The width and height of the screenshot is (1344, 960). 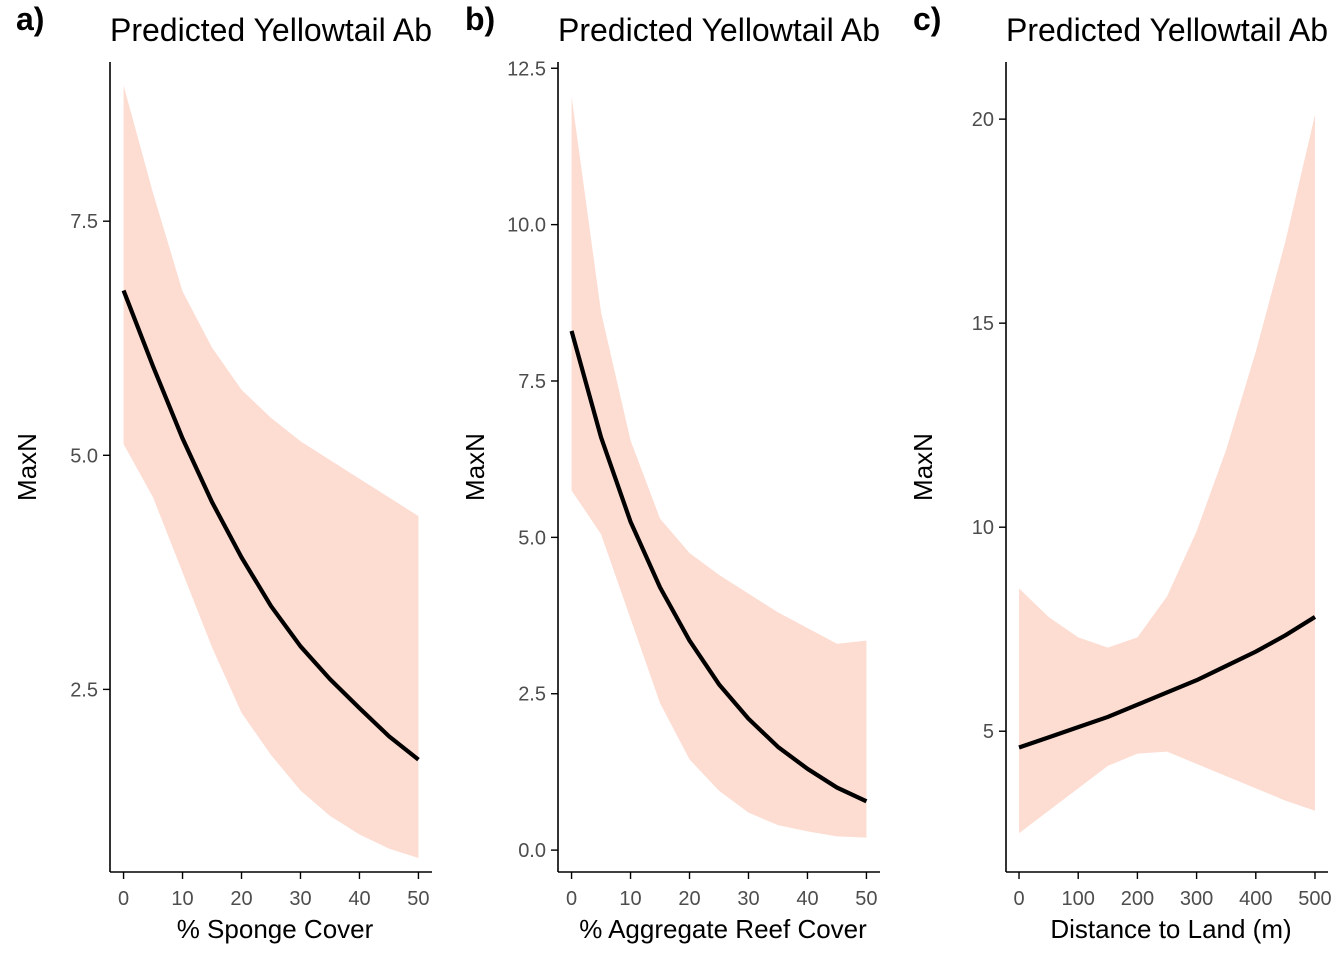 I want to click on y-tick-label: 0.0, so click(x=532, y=851).